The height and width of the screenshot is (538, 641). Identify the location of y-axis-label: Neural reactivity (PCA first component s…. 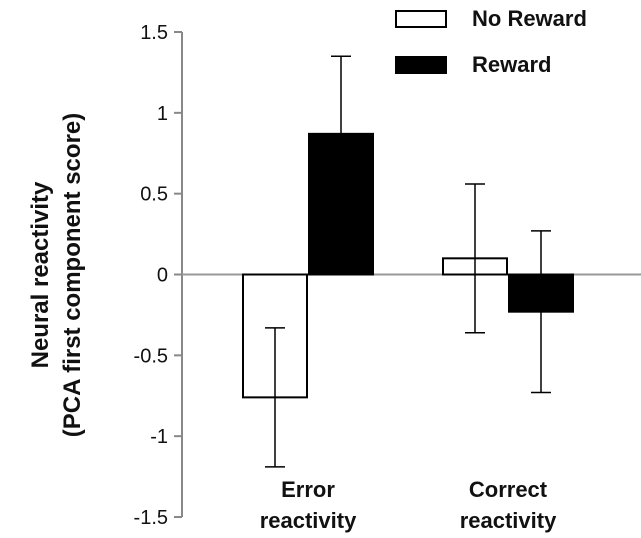
(56, 275).